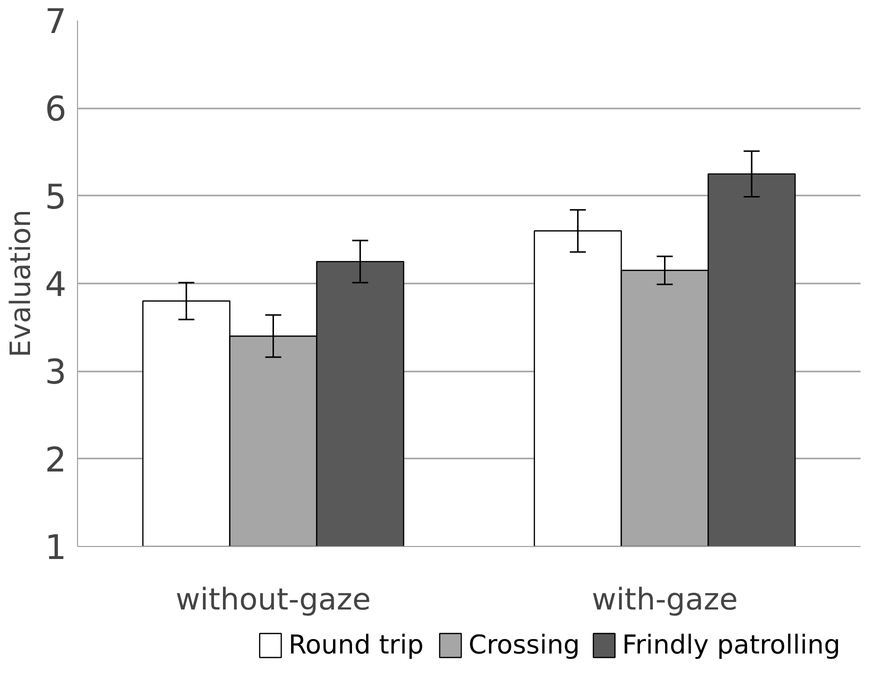 This screenshot has width=880, height=677. Describe the element at coordinates (55, 460) in the screenshot. I see `y-tick-label: 2` at that location.